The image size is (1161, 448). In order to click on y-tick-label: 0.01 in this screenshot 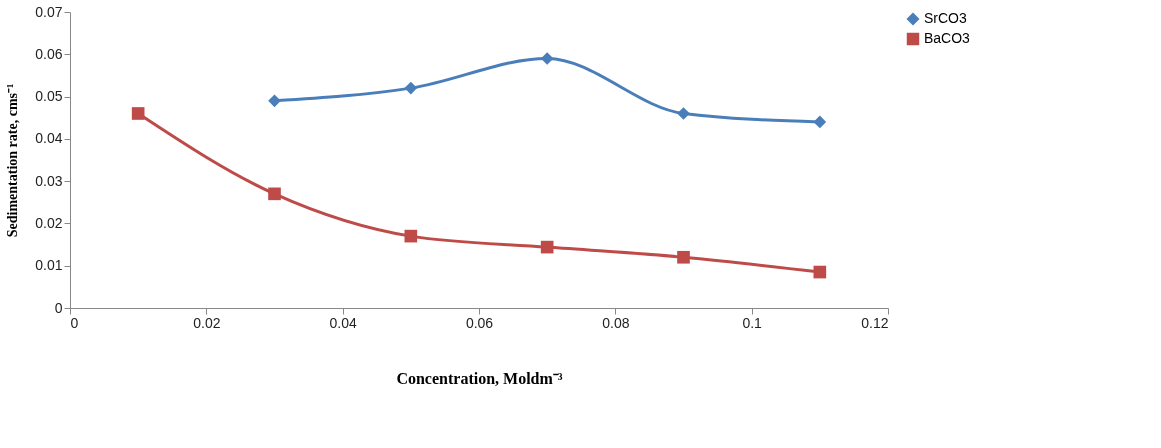, I will do `click(49, 265)`.